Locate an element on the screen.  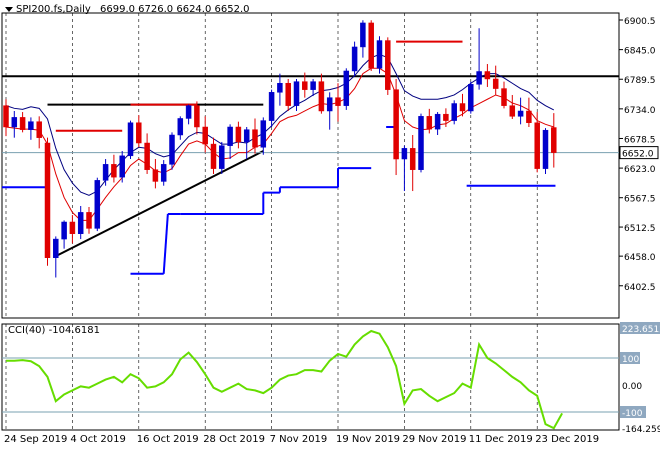
current-price-box is located at coordinates (639, 153).